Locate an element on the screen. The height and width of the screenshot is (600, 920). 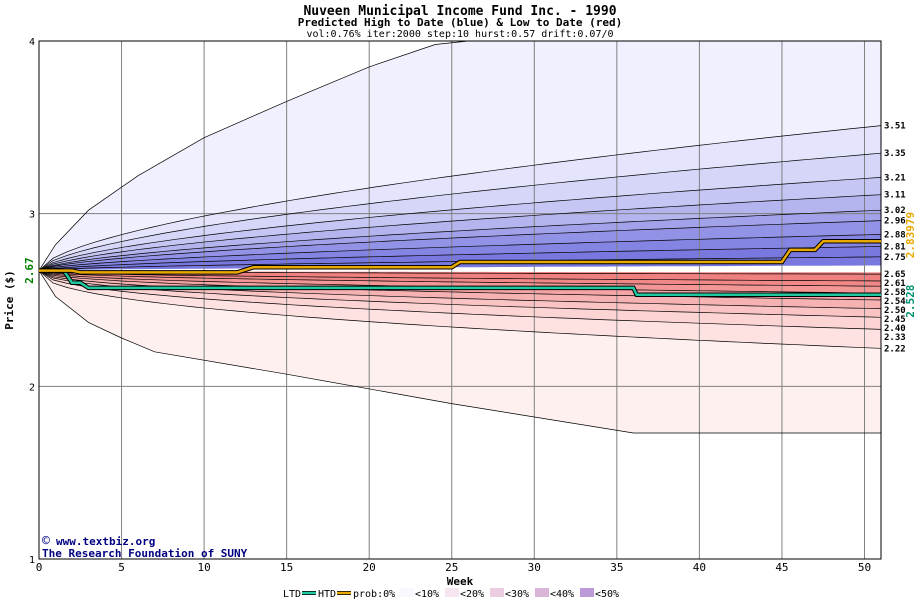
high-band-label: 2.81 is located at coordinates (895, 247).